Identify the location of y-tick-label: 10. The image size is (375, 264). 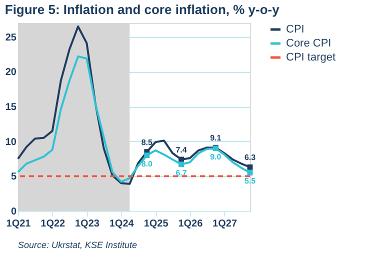
(11, 142).